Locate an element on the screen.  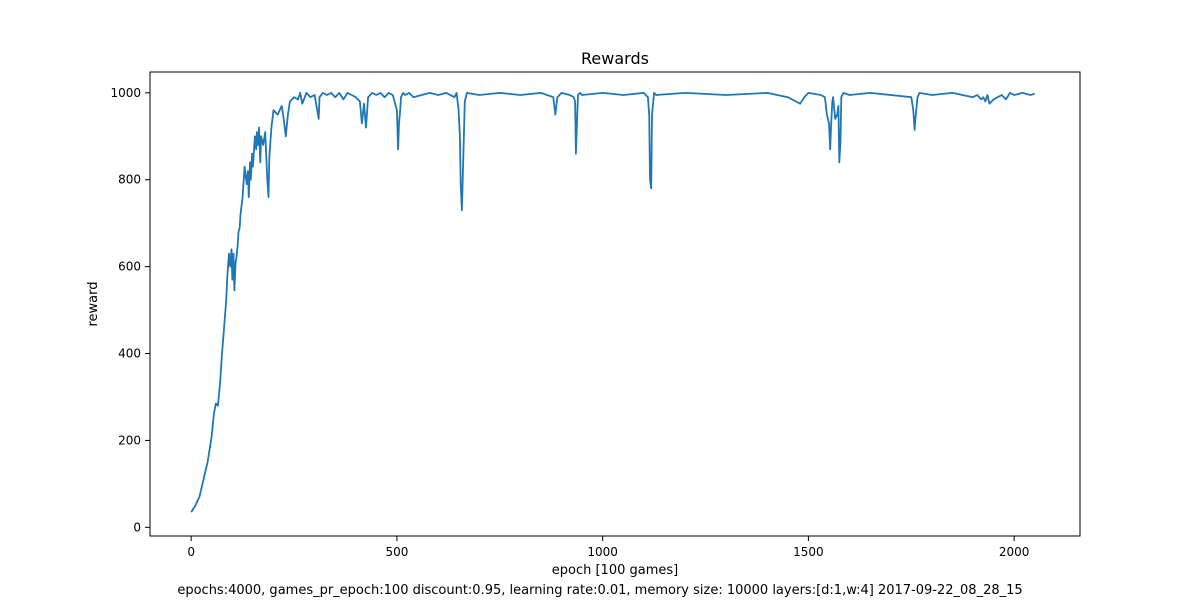
y-tick-label: 0 is located at coordinates (137, 527).